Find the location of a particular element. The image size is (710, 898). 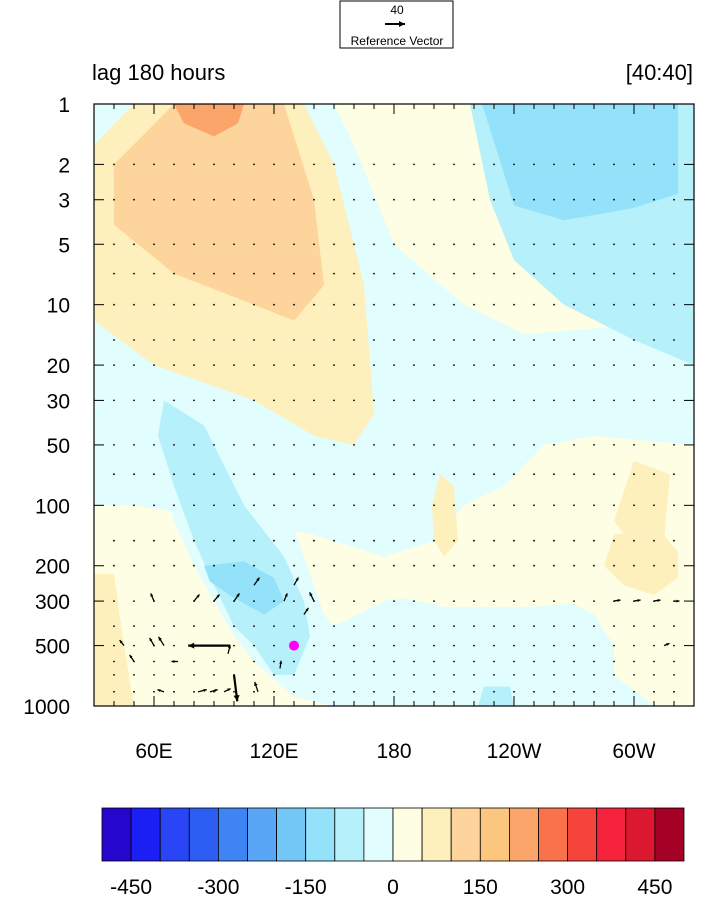

y-tick-label: 1 is located at coordinates (64, 105).